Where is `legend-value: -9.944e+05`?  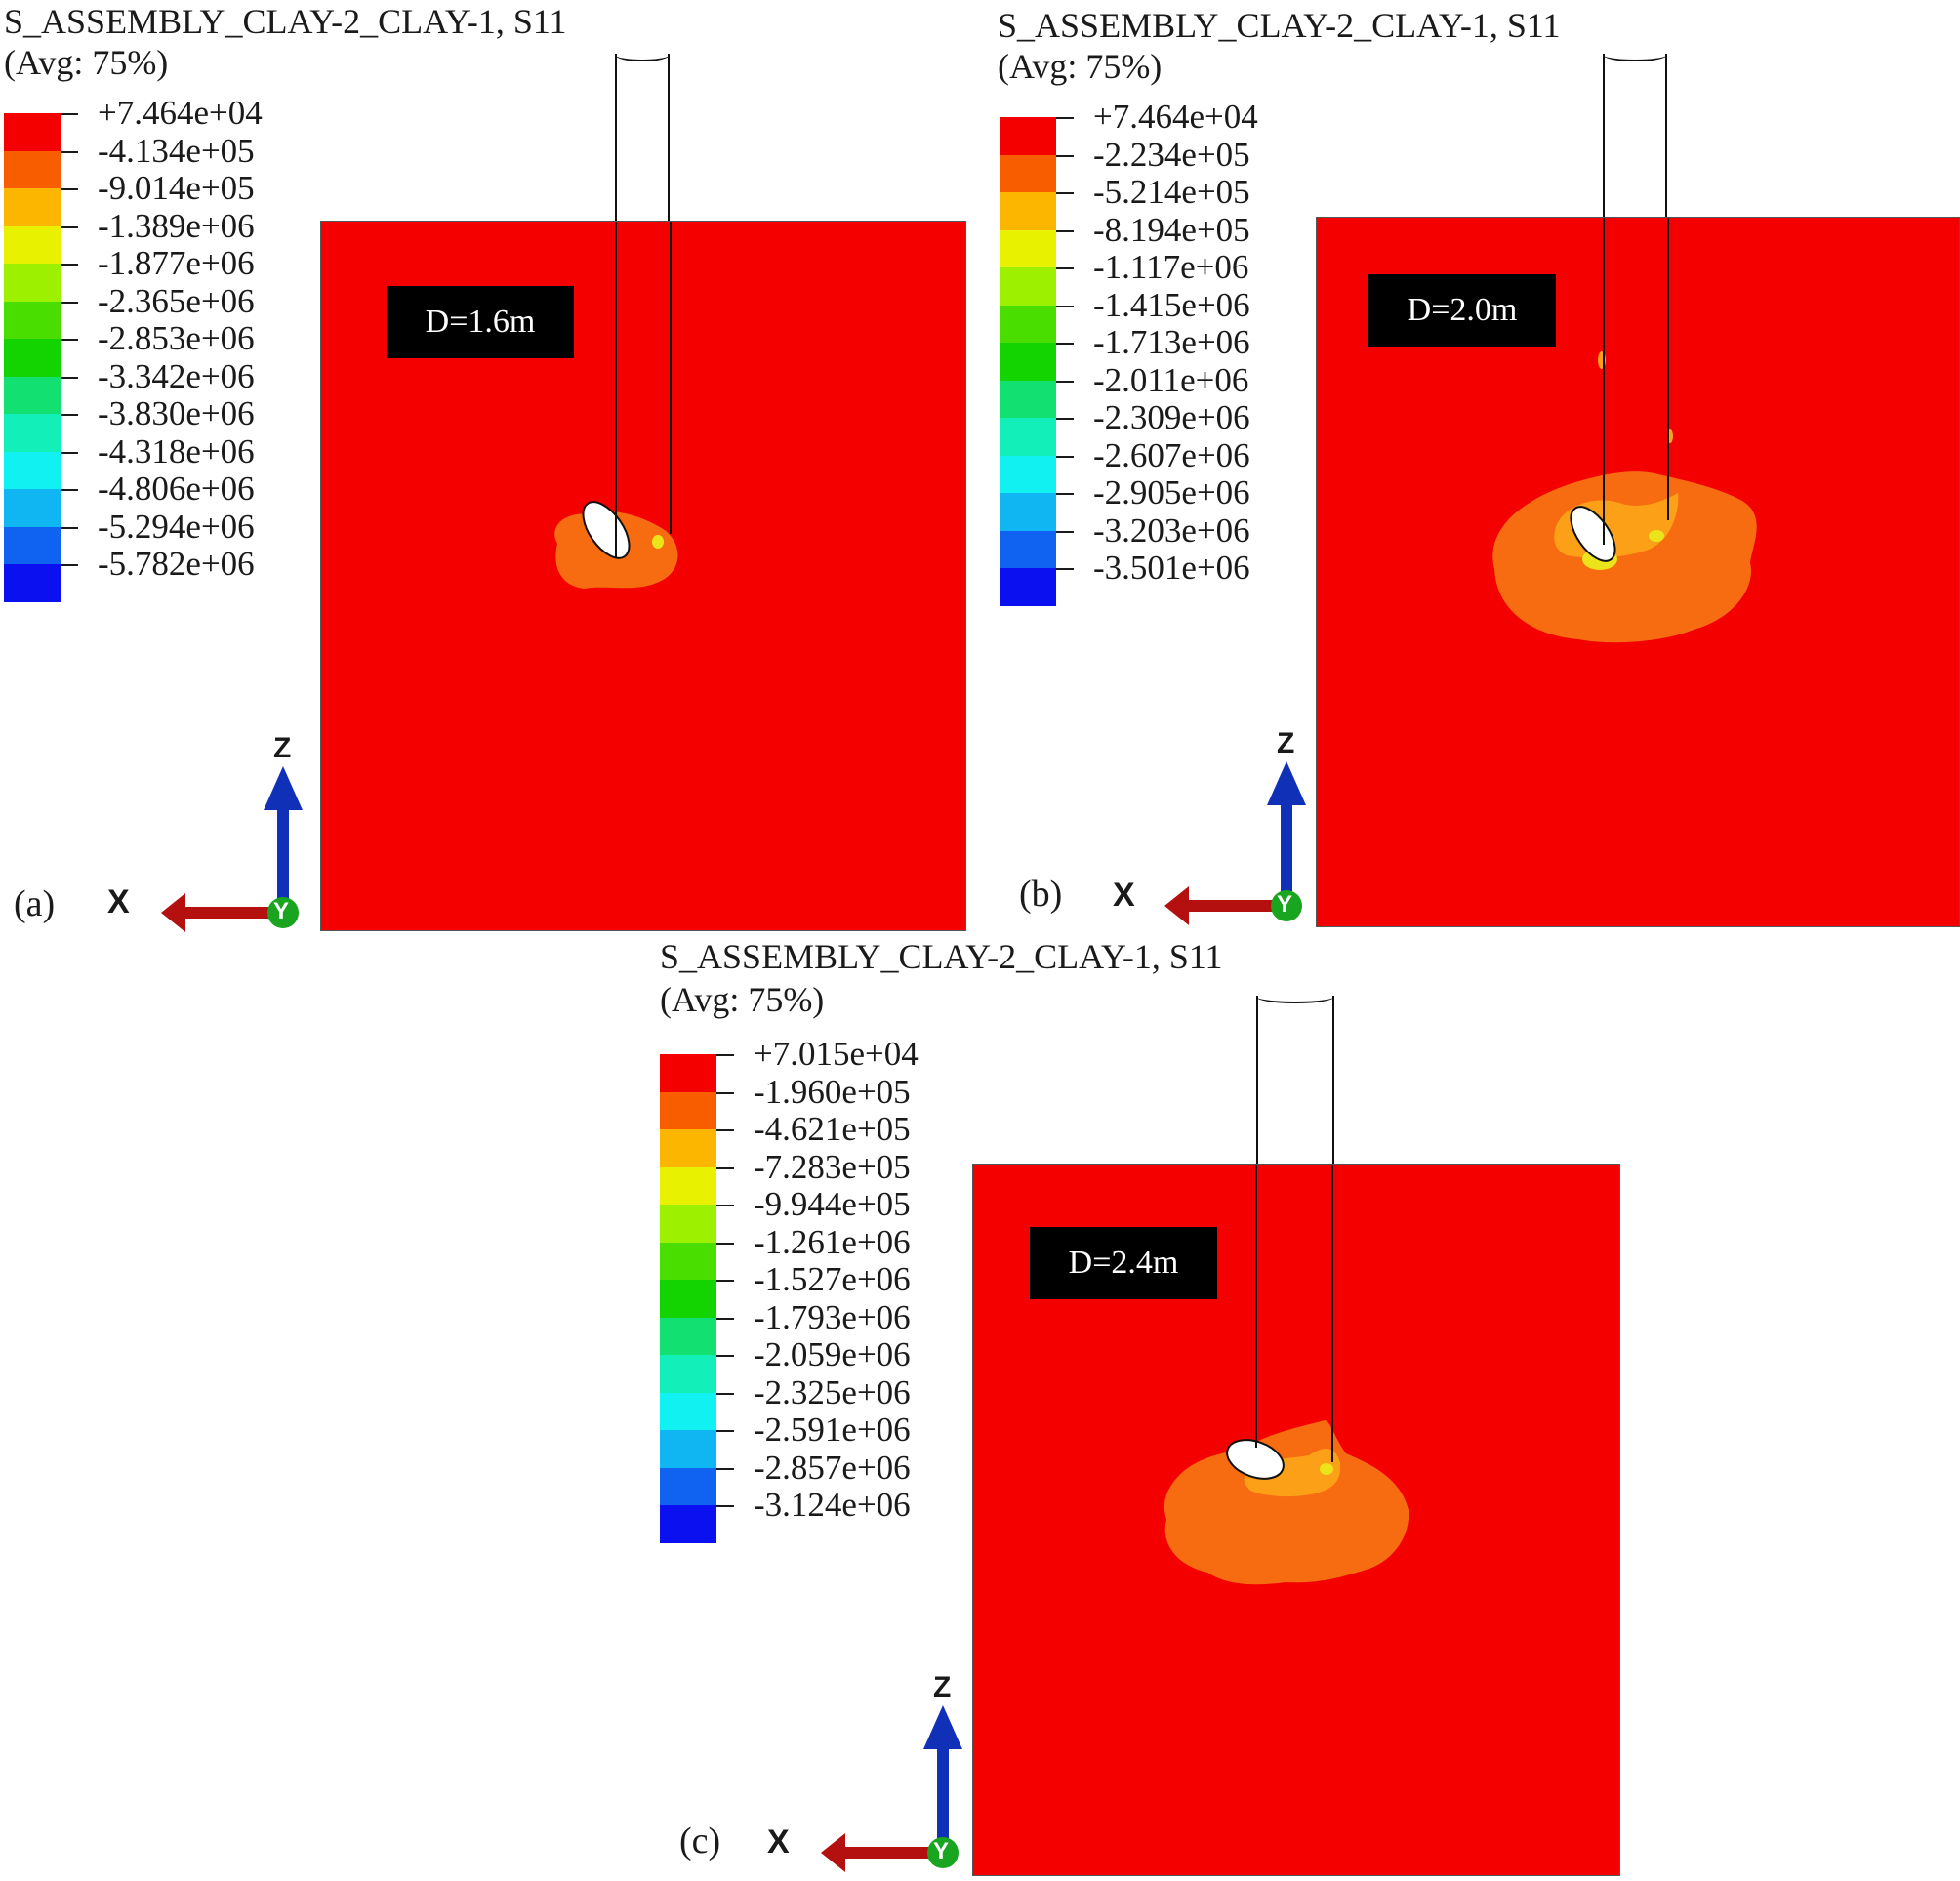 legend-value: -9.944e+05 is located at coordinates (832, 1204).